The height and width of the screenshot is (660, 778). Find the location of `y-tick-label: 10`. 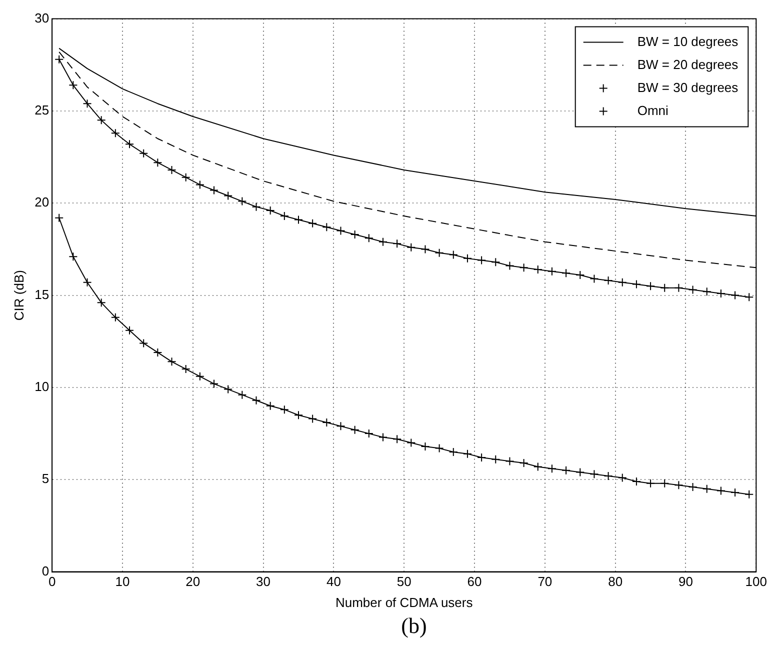

y-tick-label: 10 is located at coordinates (42, 386).